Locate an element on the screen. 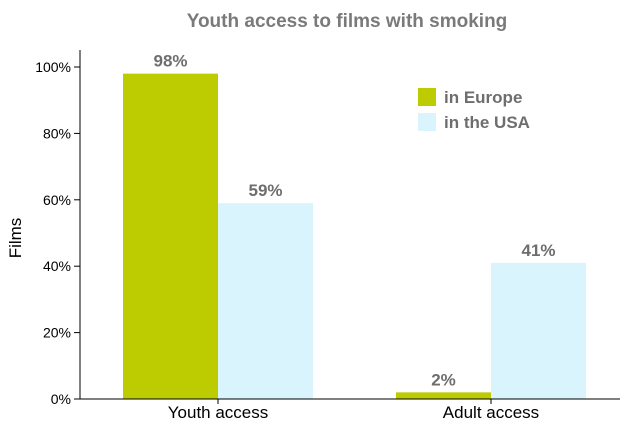 Image resolution: width=625 pixels, height=423 pixels. legend-label: in the USA is located at coordinates (487, 122).